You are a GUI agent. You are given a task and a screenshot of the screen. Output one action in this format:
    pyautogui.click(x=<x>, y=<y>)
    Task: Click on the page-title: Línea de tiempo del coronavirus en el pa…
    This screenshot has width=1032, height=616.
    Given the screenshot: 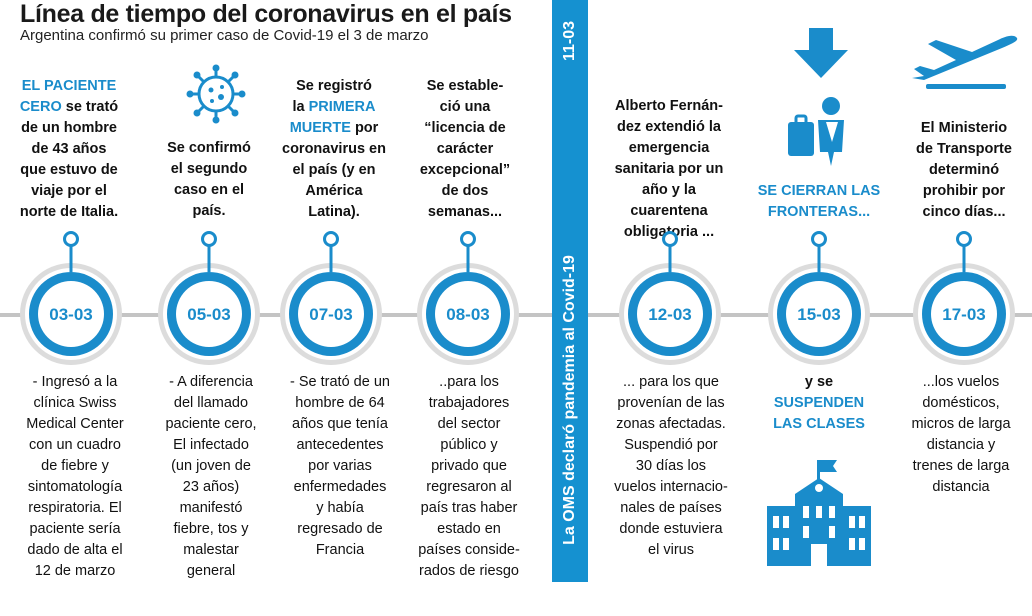 What is the action you would take?
    pyautogui.click(x=266, y=14)
    